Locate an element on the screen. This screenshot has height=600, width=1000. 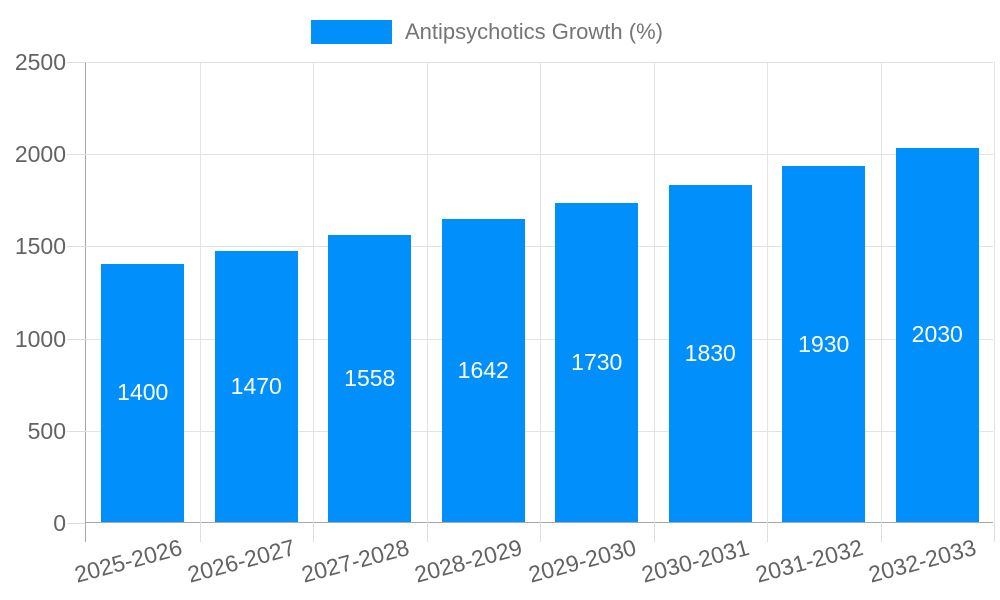
bar-value-label: 1730 is located at coordinates (597, 362).